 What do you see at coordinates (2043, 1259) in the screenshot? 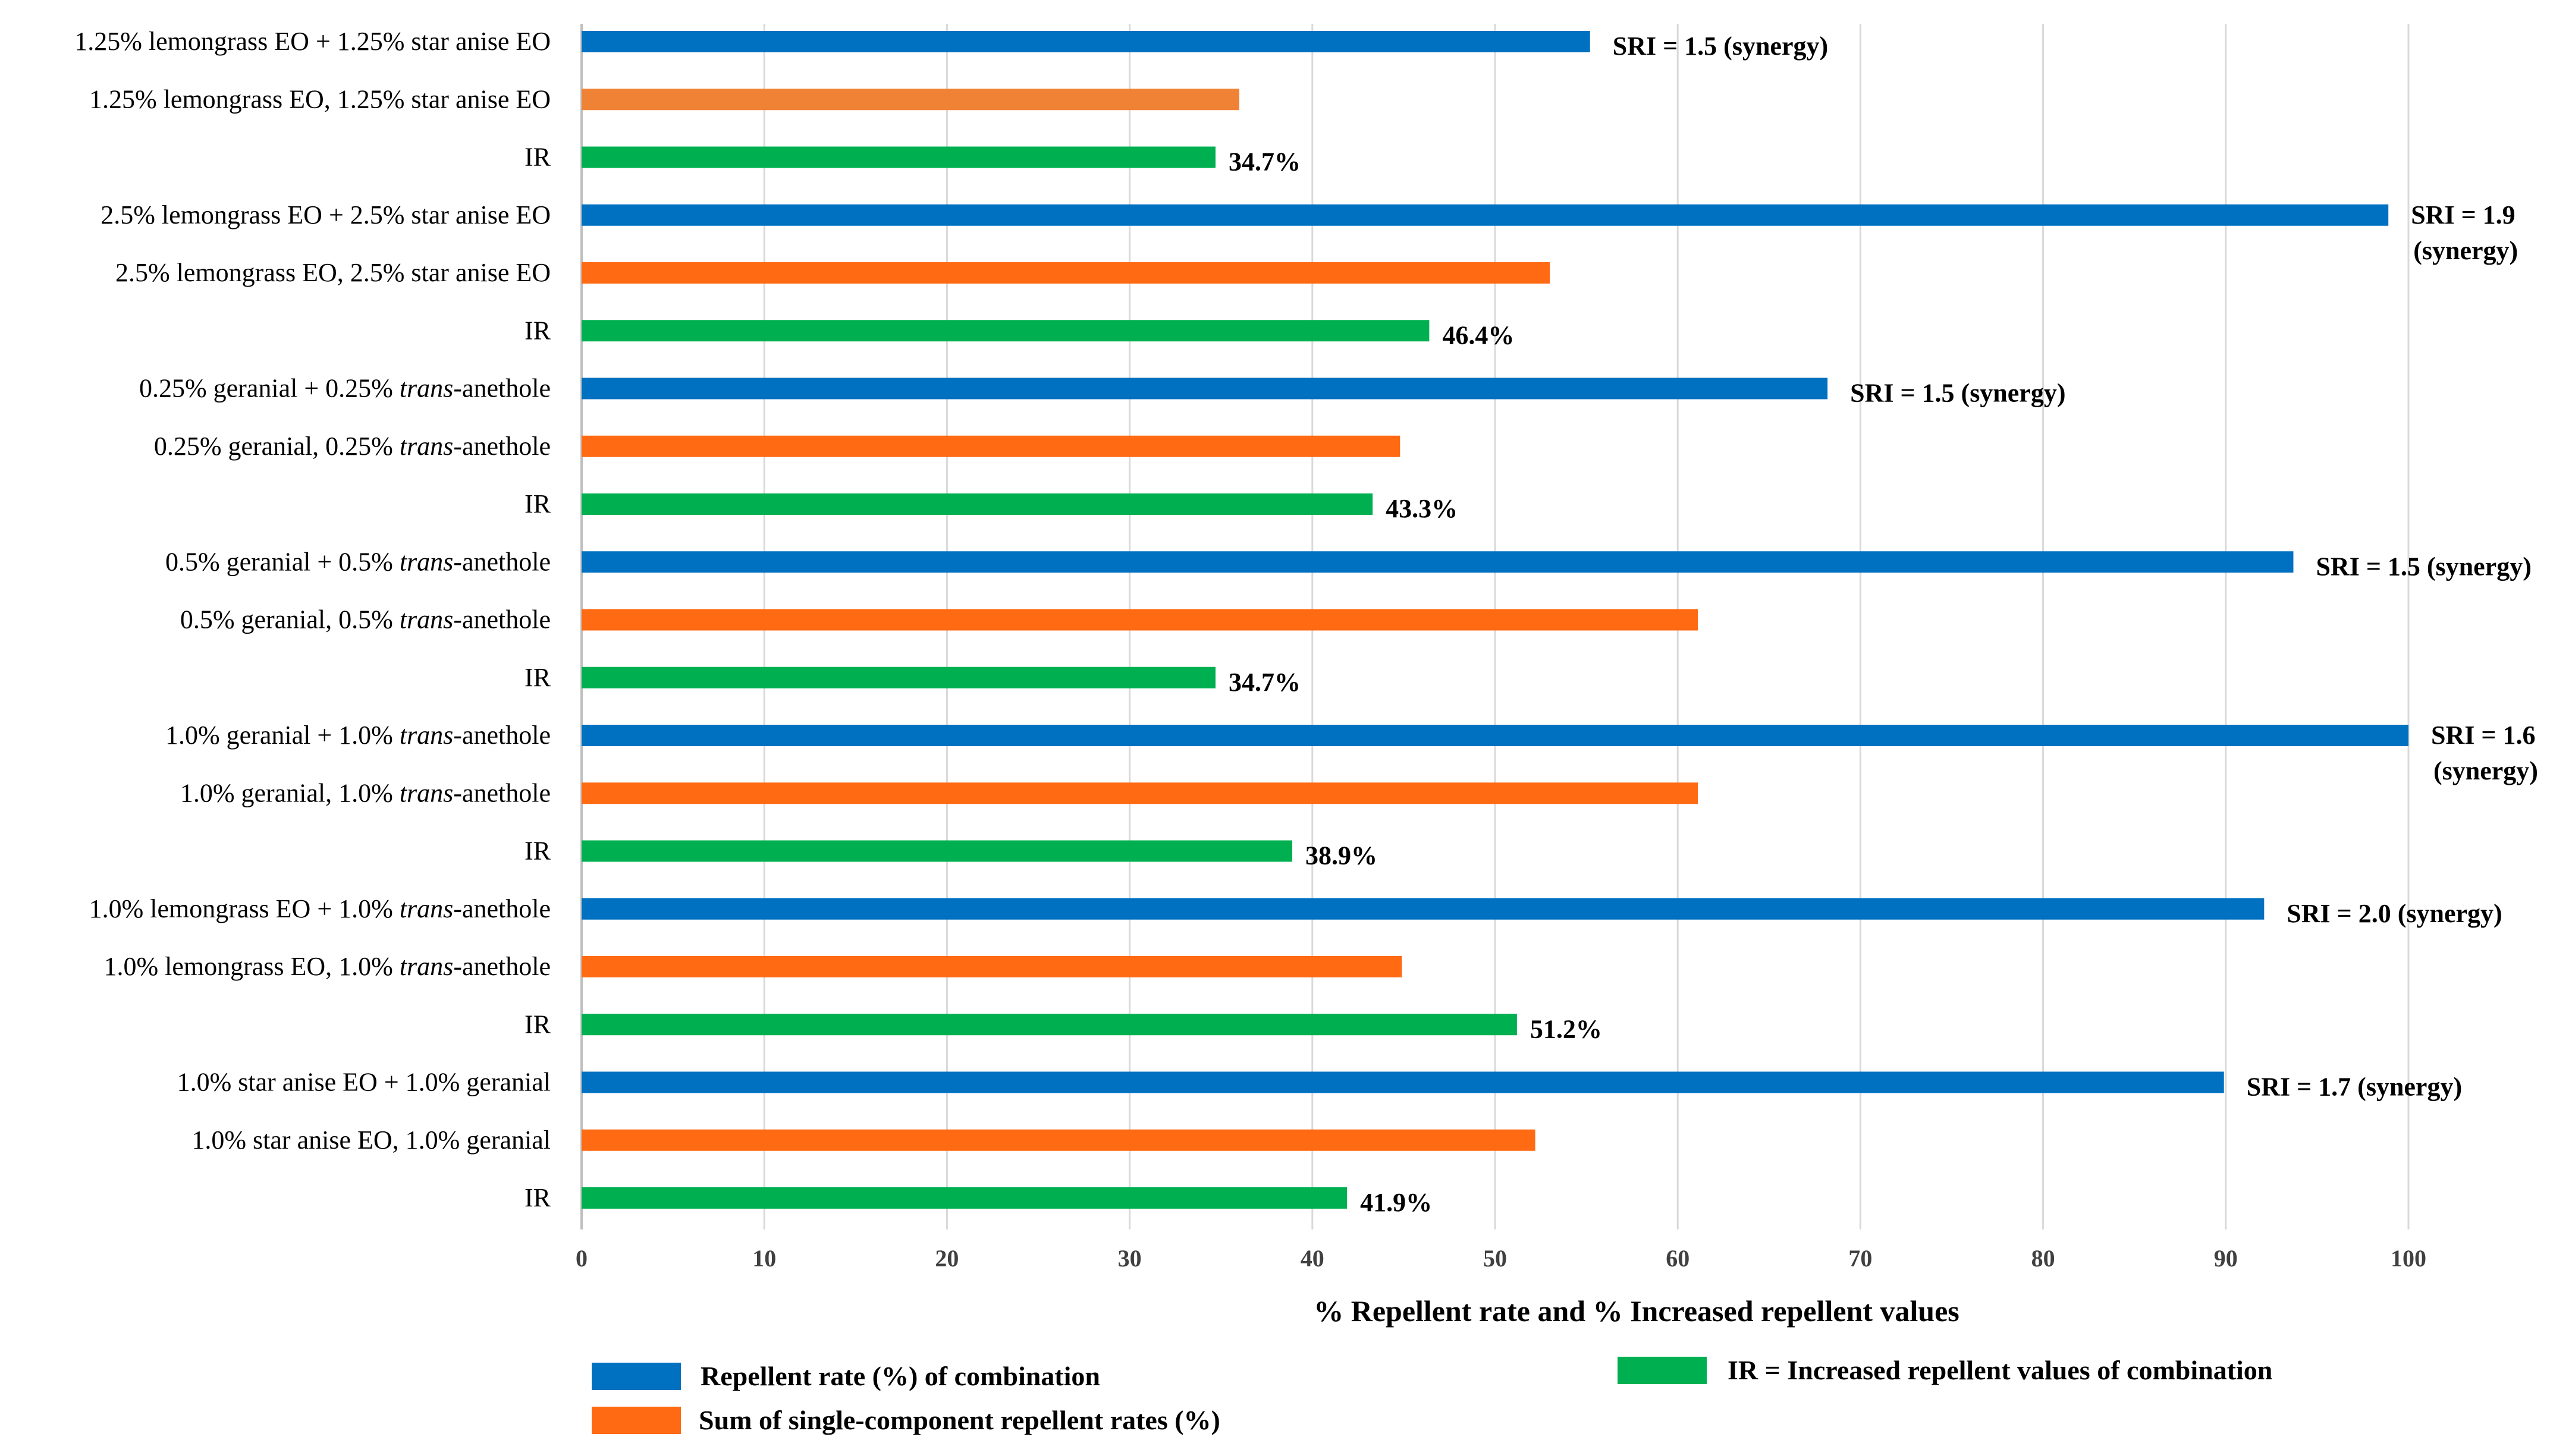
I see `x-tick-label: 80` at bounding box center [2043, 1259].